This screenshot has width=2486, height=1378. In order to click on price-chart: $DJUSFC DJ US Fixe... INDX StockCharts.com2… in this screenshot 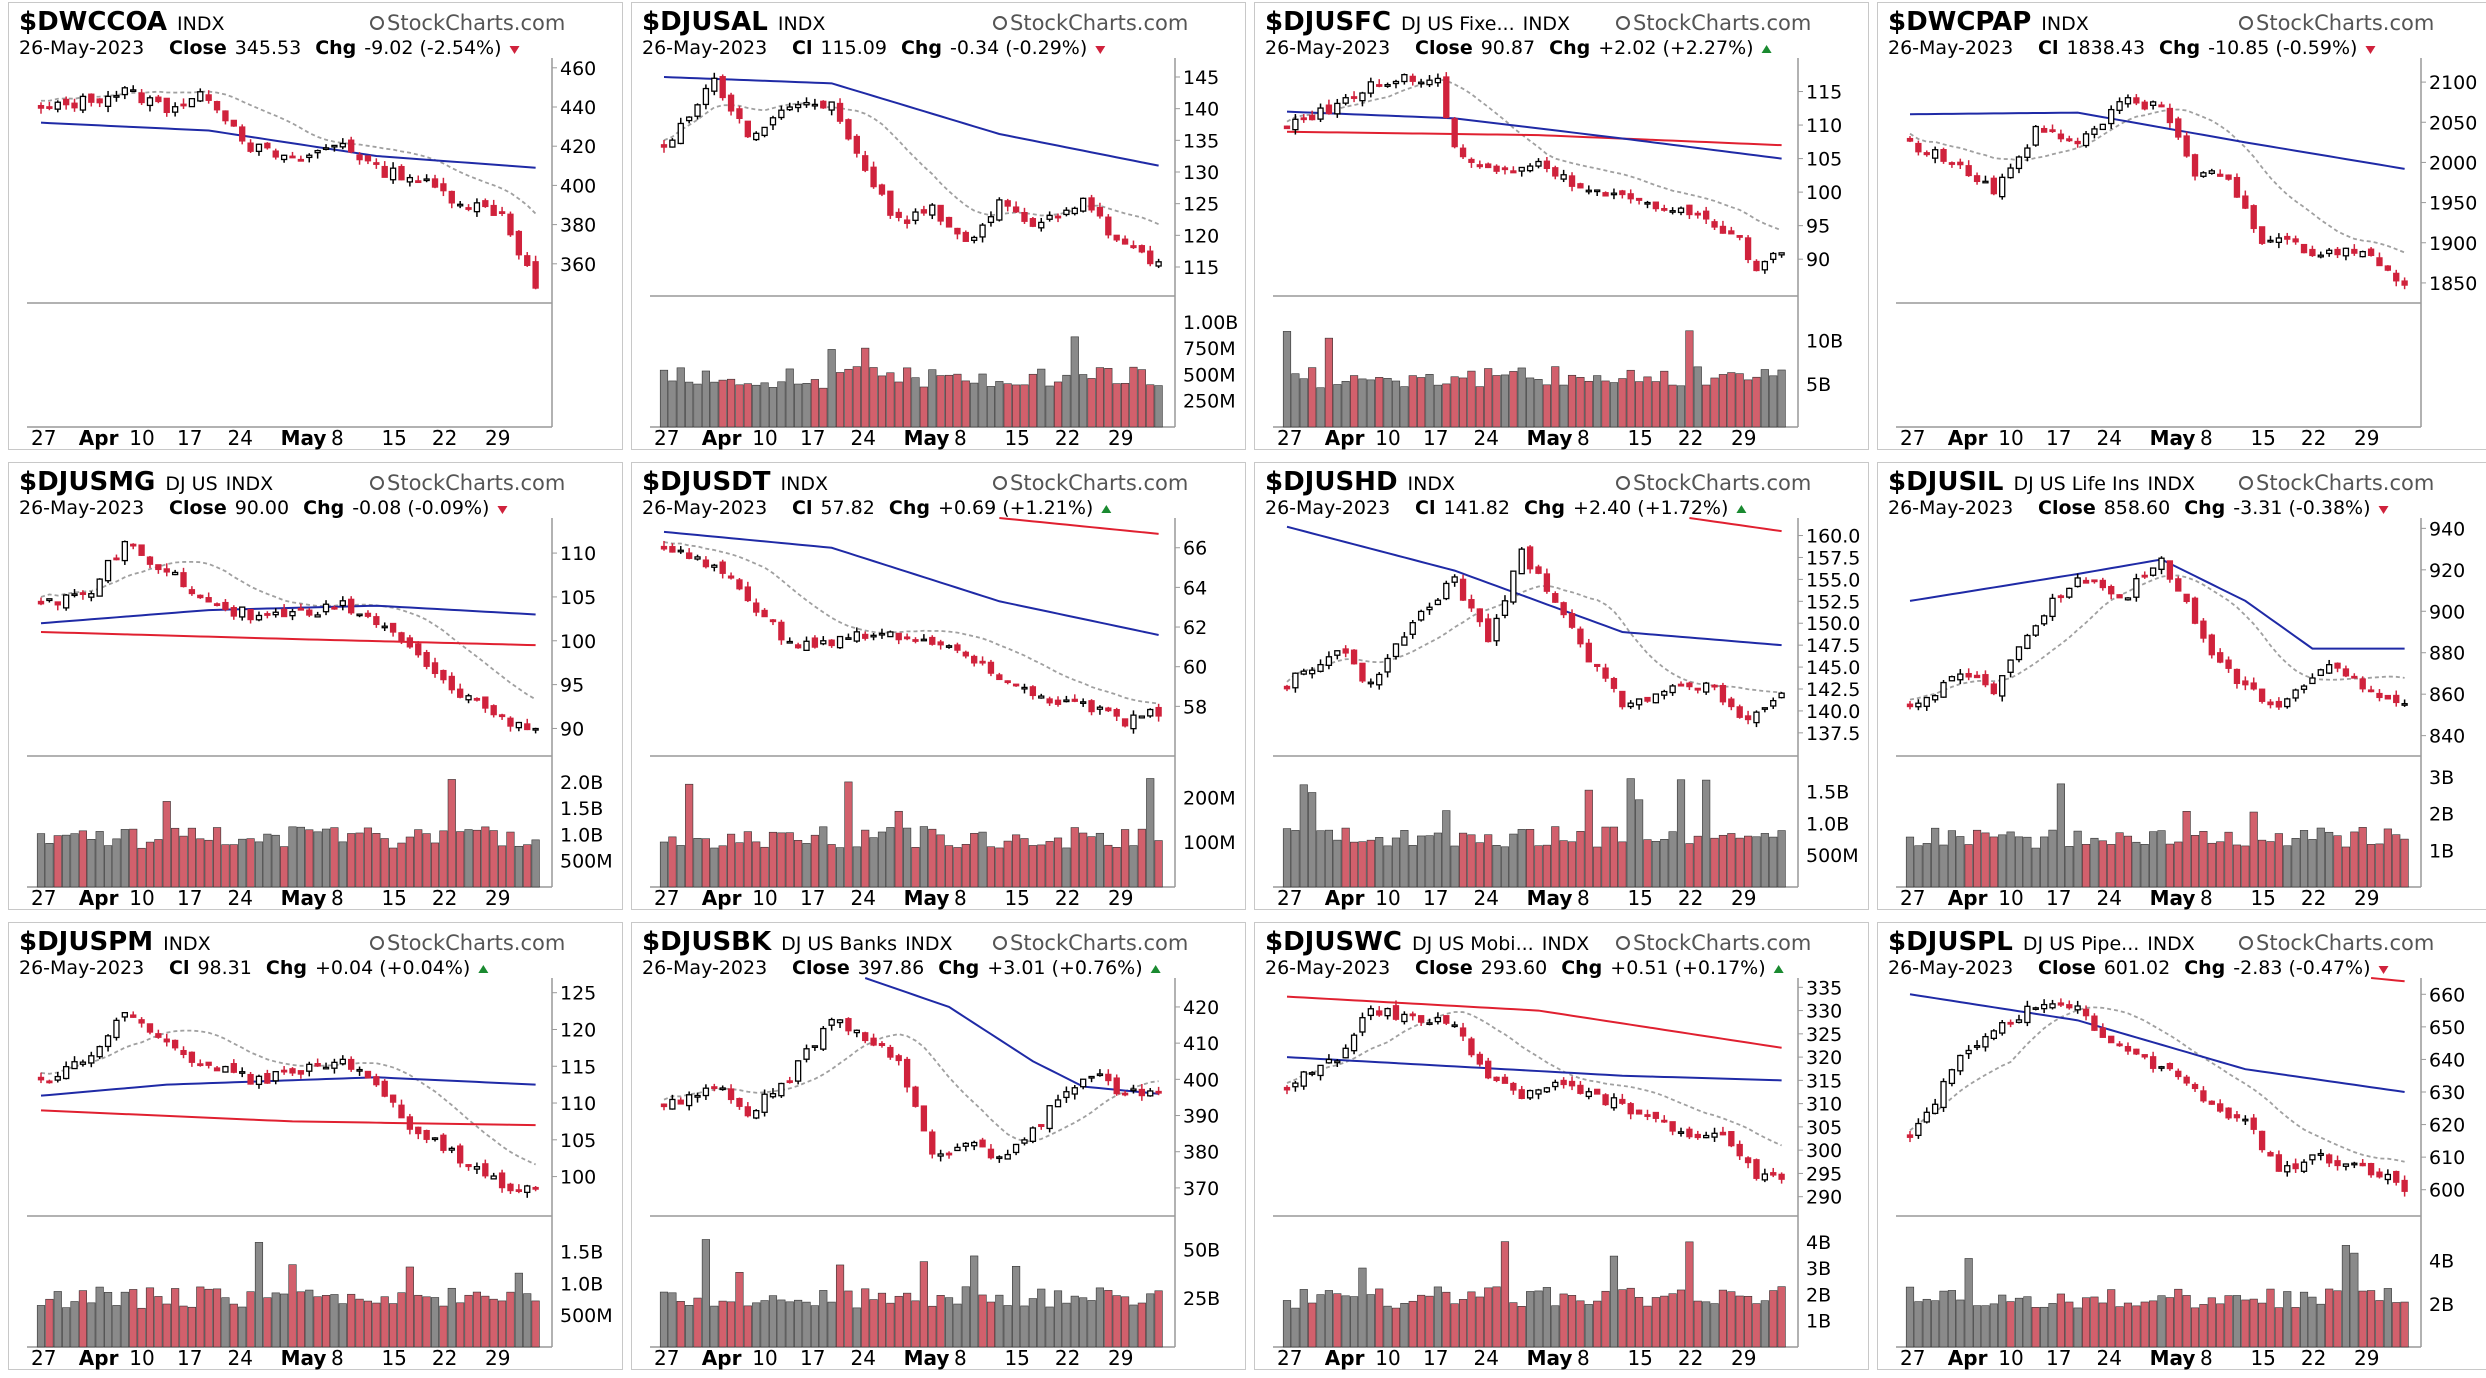, I will do `click(1554, 228)`.